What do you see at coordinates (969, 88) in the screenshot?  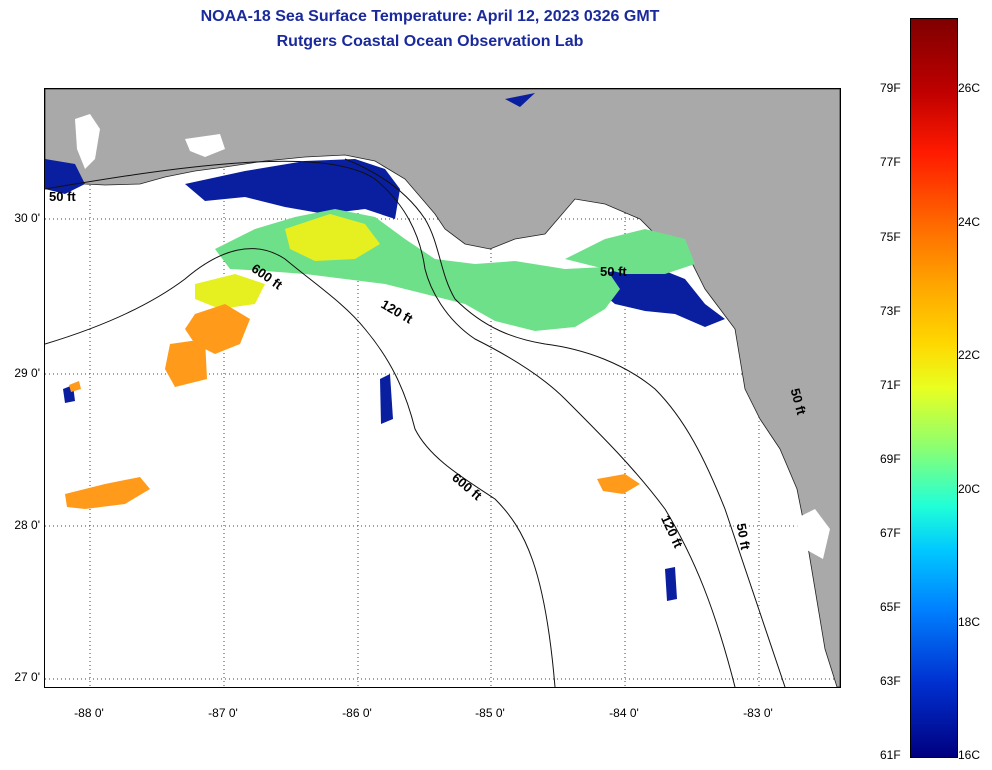 I see `colorbar-c-26: 26C` at bounding box center [969, 88].